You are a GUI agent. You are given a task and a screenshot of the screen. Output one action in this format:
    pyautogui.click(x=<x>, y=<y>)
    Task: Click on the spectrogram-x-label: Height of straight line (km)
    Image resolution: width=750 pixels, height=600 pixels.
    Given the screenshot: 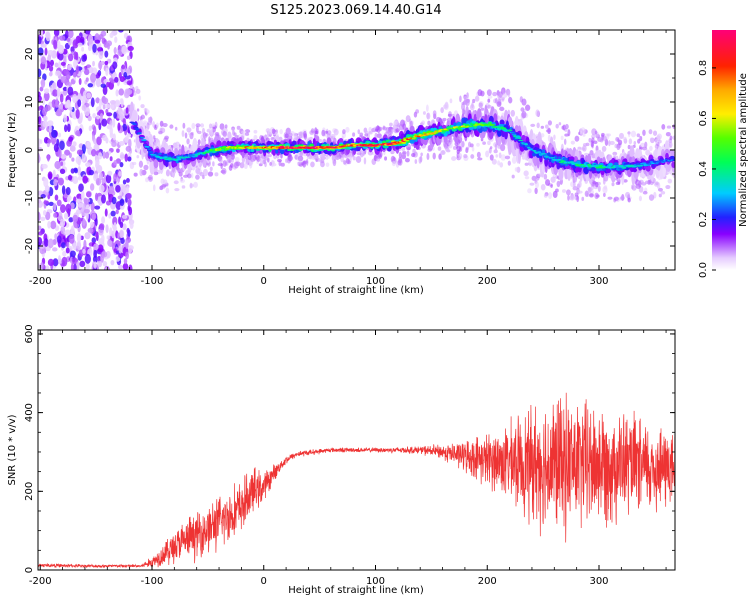 What is the action you would take?
    pyautogui.click(x=356, y=290)
    